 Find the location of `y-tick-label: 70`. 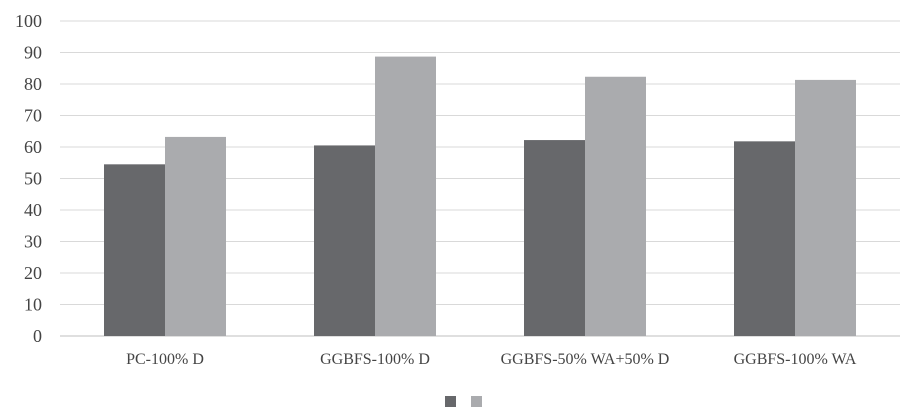

y-tick-label: 70 is located at coordinates (33, 116).